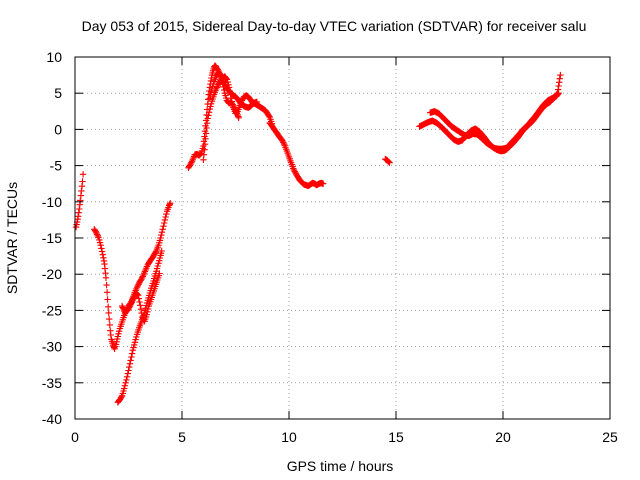 The width and height of the screenshot is (640, 480). What do you see at coordinates (75, 437) in the screenshot?
I see `x-tick-label: 0` at bounding box center [75, 437].